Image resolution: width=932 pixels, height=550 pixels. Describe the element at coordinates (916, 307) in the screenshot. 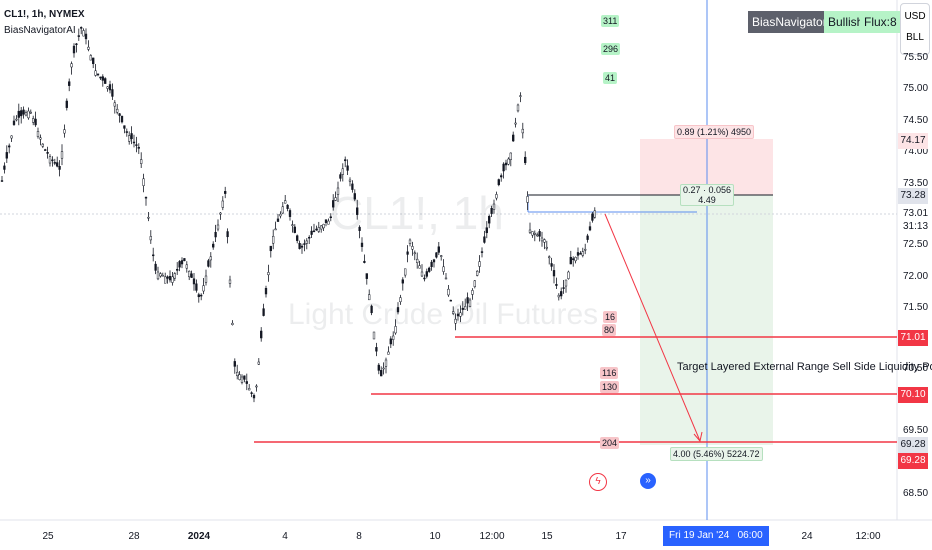

I see `y-tick: 71.50` at that location.